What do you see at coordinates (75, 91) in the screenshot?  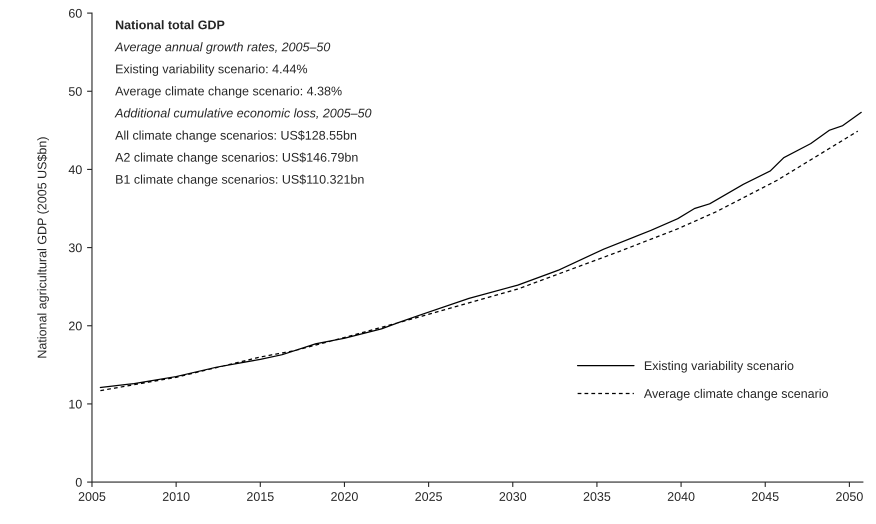 I see `y-tick-label: 50` at bounding box center [75, 91].